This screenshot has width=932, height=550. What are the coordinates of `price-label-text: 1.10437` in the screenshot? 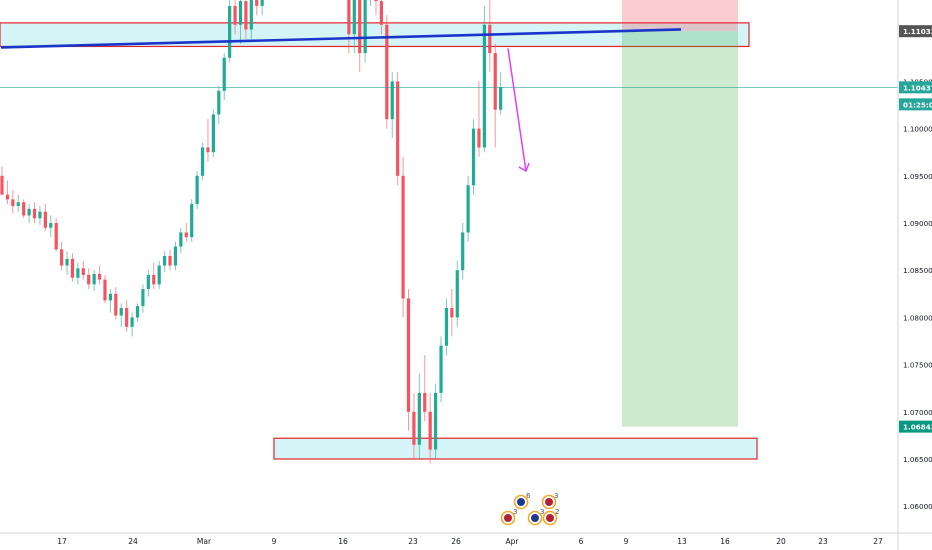 It's located at (917, 87).